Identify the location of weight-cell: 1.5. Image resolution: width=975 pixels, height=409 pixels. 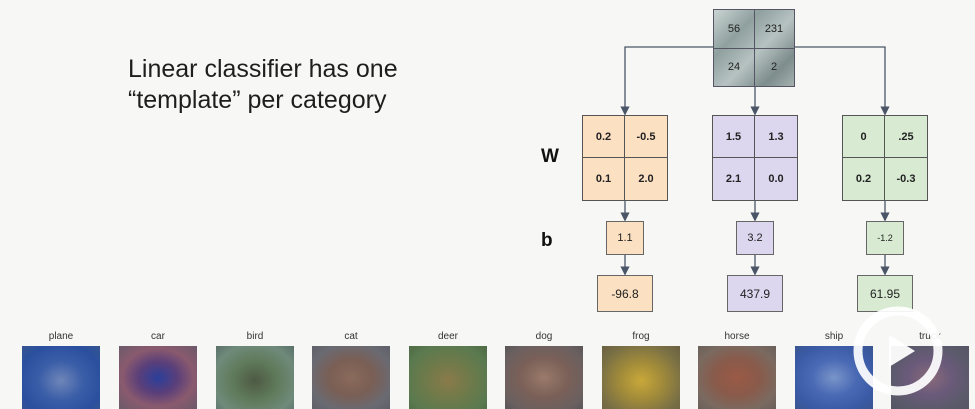
(734, 137).